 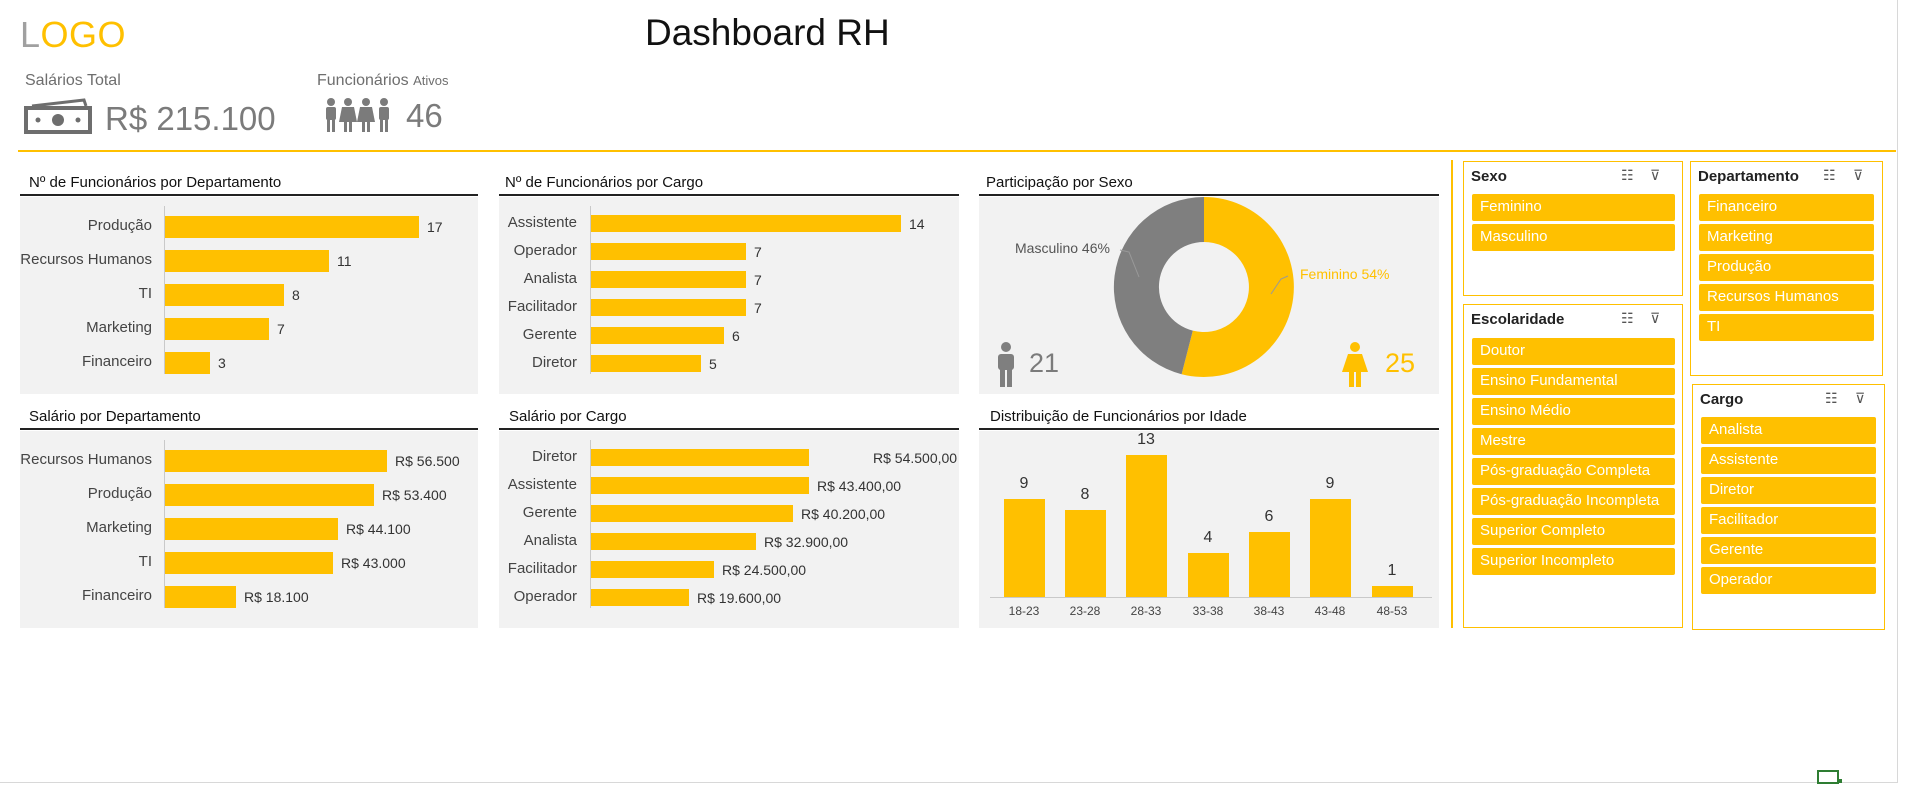 What do you see at coordinates (1392, 611) in the screenshot?
I see `category-label: 48-53` at bounding box center [1392, 611].